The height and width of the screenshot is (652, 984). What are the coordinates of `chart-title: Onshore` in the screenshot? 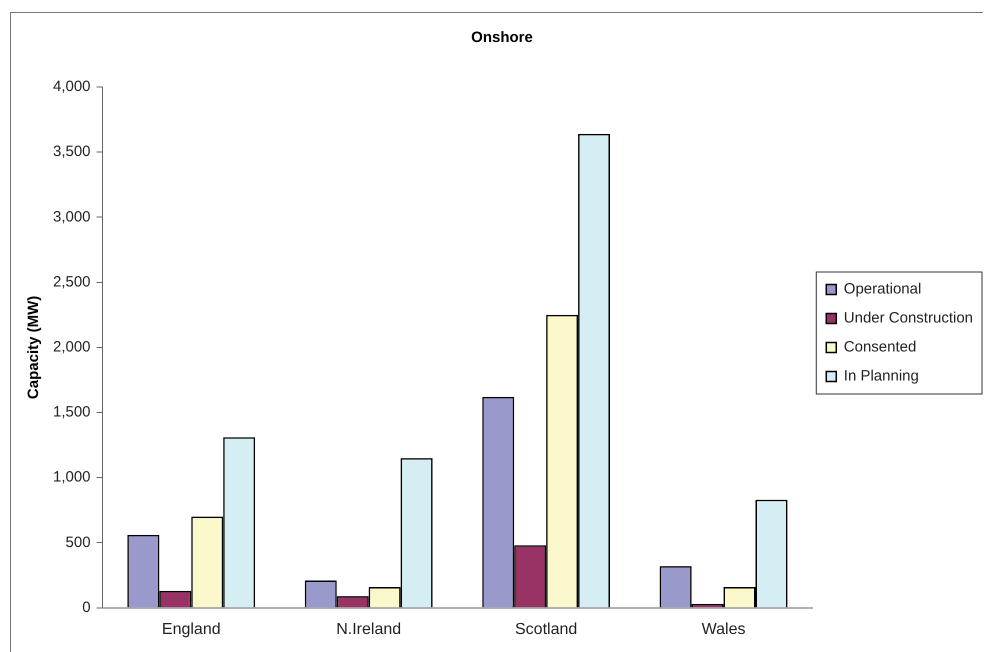 It's located at (502, 37).